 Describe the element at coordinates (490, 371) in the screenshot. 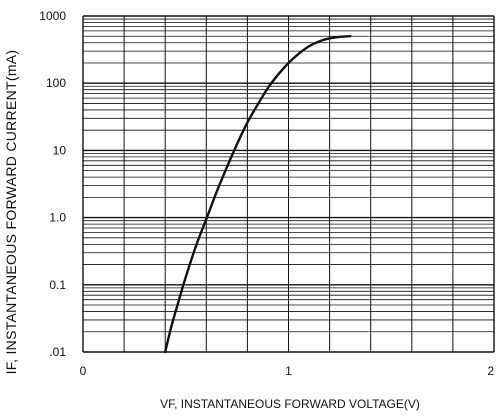

I see `x-tick-label: 2` at that location.